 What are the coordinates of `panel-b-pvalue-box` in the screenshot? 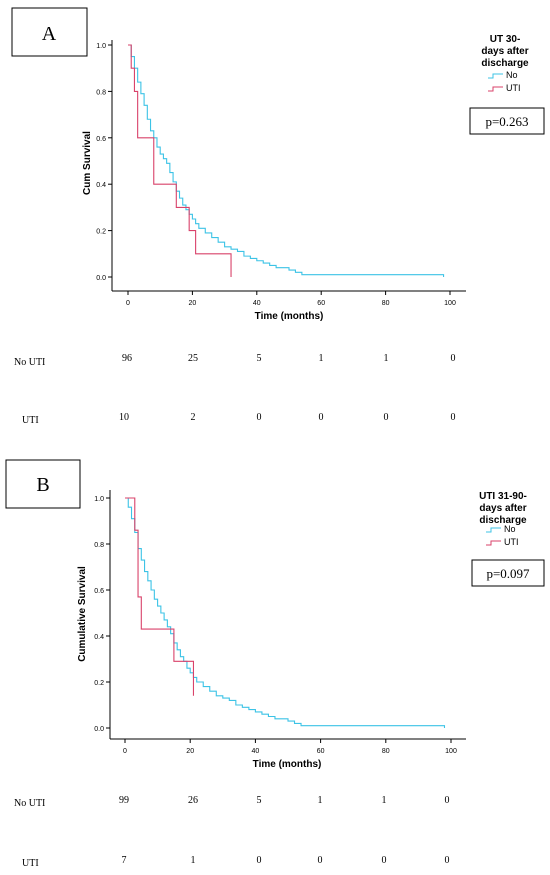 It's located at (508, 573).